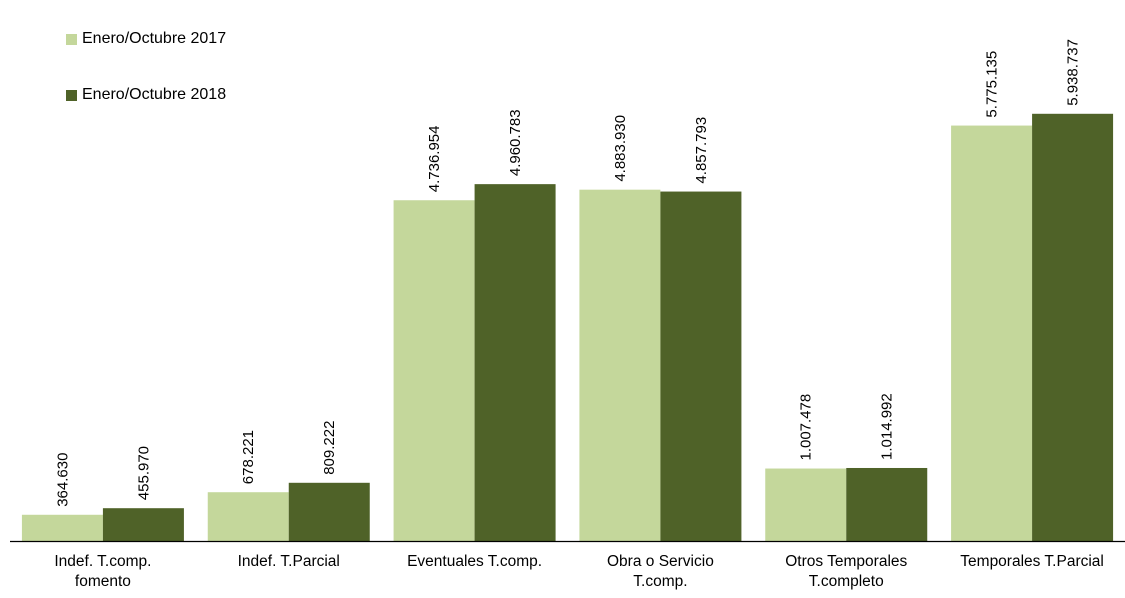  Describe the element at coordinates (329, 448) in the screenshot. I see `bar-value-label: 809.222` at that location.